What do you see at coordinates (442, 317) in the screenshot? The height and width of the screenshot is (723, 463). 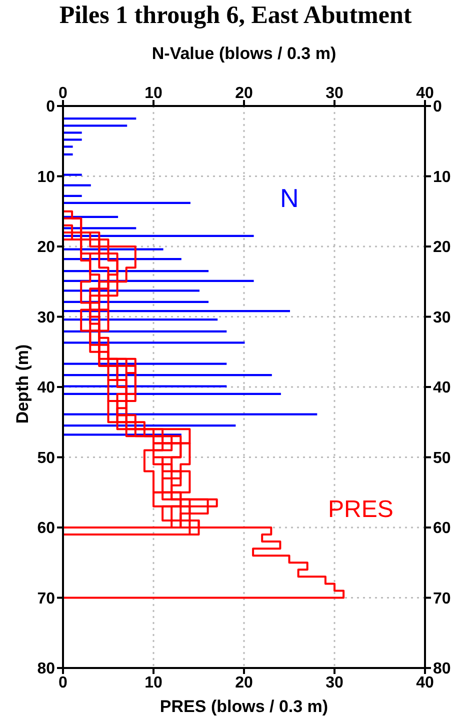 I see `y2-tick-label: 30` at bounding box center [442, 317].